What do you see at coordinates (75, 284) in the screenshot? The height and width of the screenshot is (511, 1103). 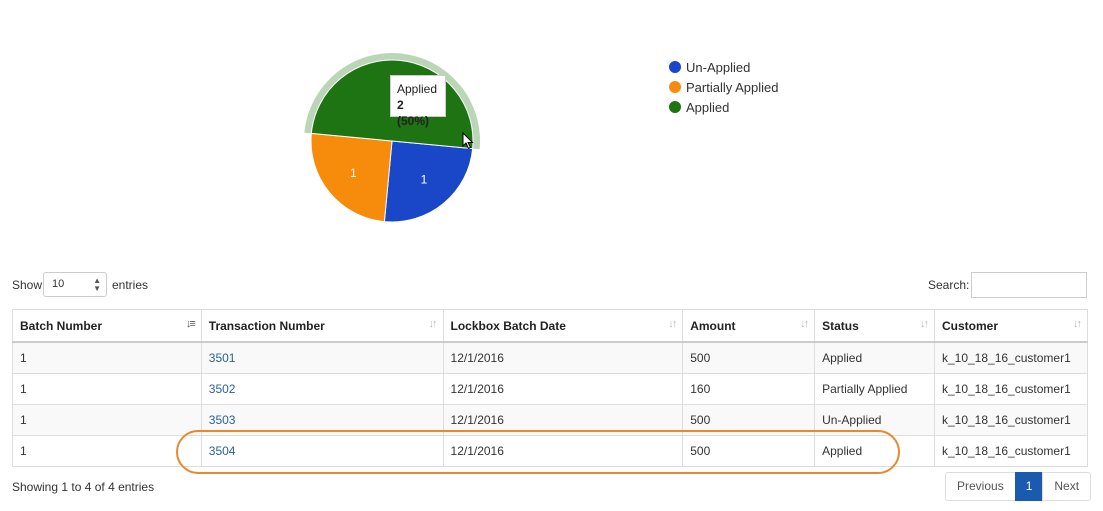 I see `entries-per-page-select: 10 ▲ ▼` at bounding box center [75, 284].